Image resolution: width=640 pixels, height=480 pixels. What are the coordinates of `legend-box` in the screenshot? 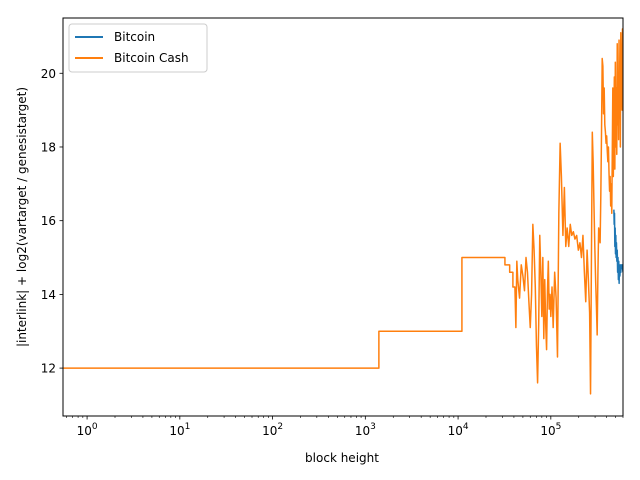 It's located at (138, 48).